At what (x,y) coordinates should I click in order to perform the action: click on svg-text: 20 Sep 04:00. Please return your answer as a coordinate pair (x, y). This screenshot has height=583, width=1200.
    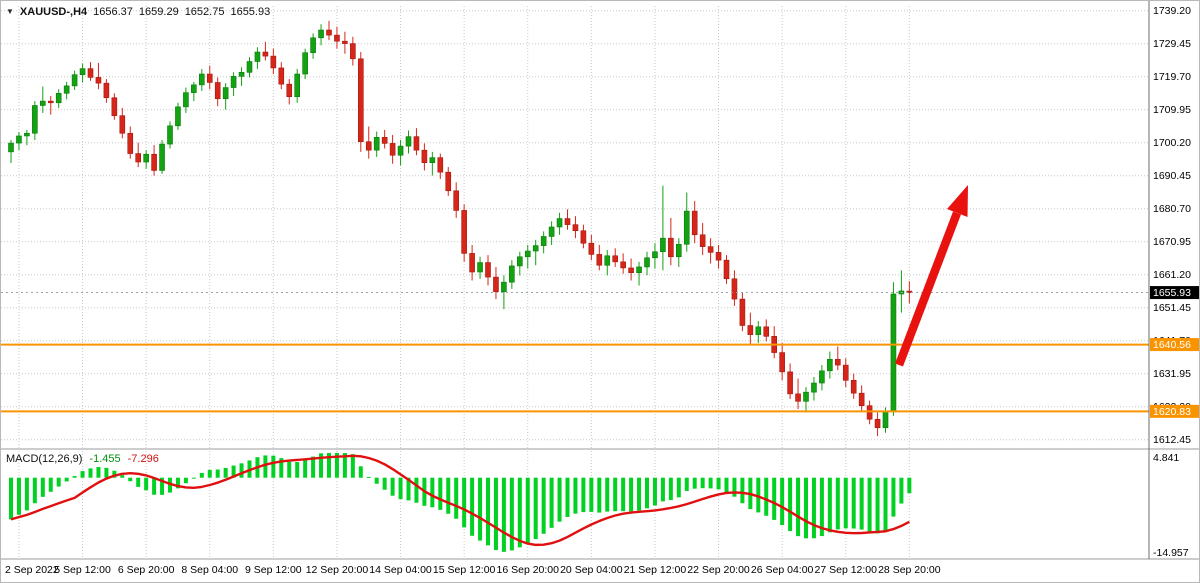
    Looking at the image, I should click on (591, 570).